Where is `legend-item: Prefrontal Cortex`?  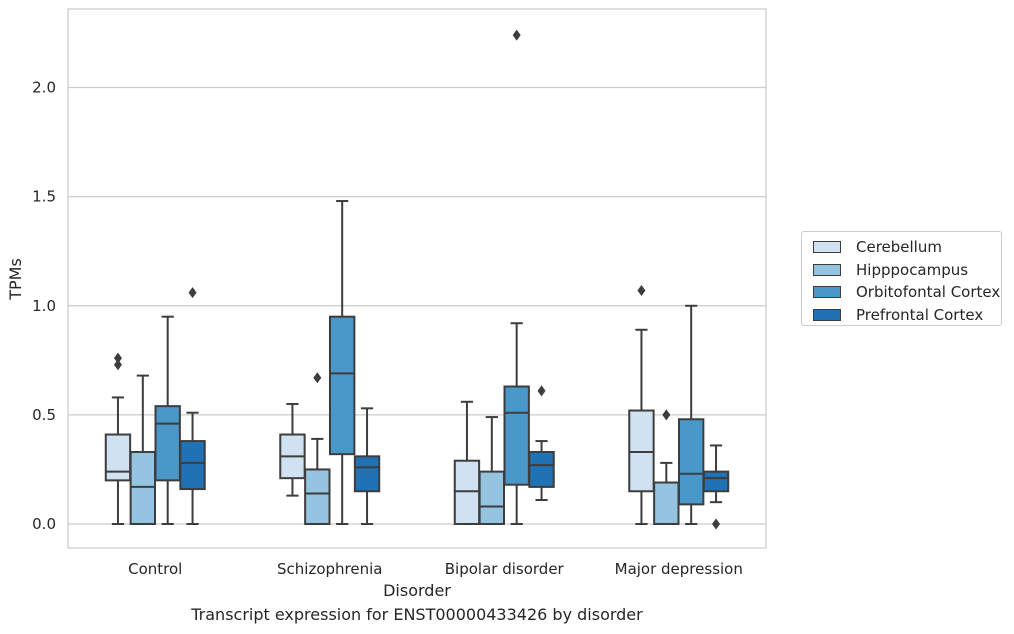 legend-item: Prefrontal Cortex is located at coordinates (904, 315).